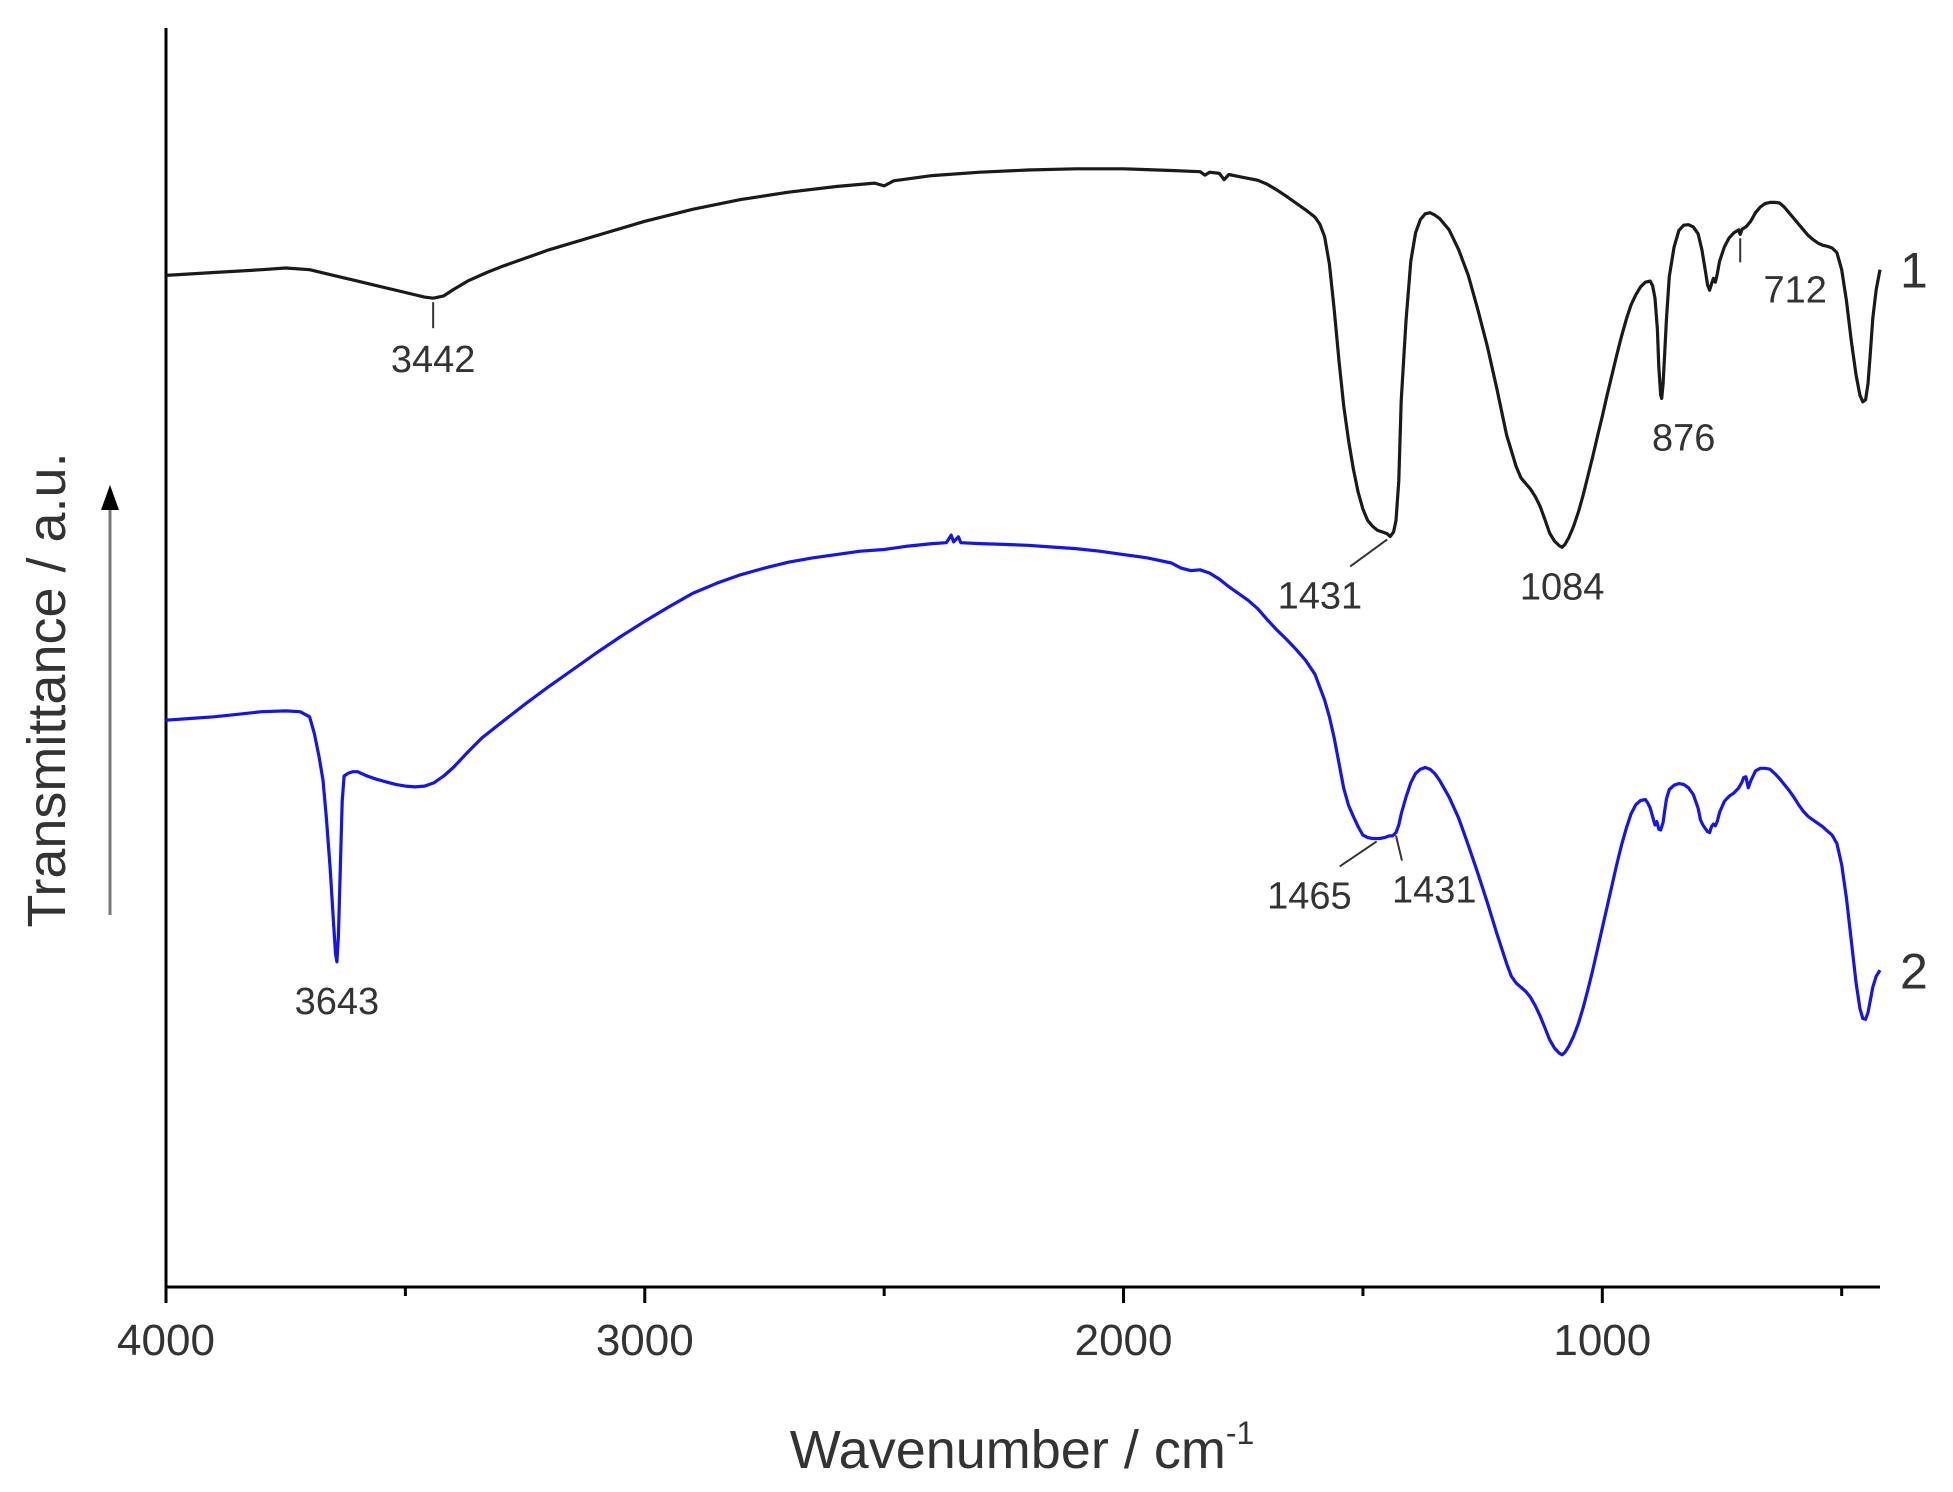 This screenshot has width=1953, height=1492. I want to click on y-axis-title: Transmittance / a.u., so click(47, 689).